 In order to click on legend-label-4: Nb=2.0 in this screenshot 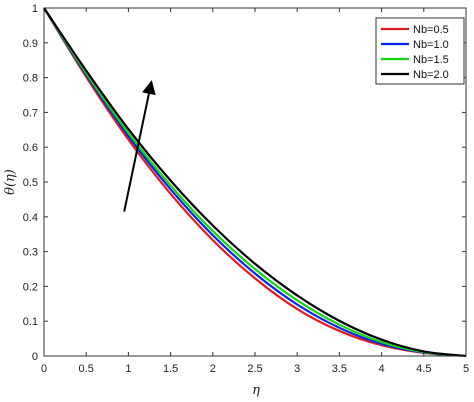, I will do `click(431, 75)`.